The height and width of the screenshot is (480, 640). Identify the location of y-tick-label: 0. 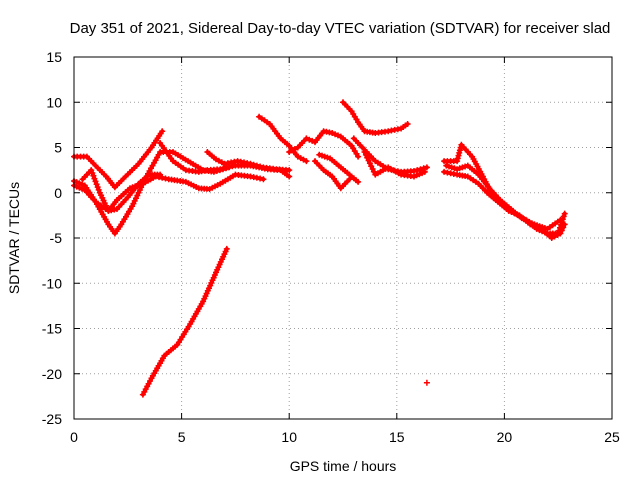
(58, 193).